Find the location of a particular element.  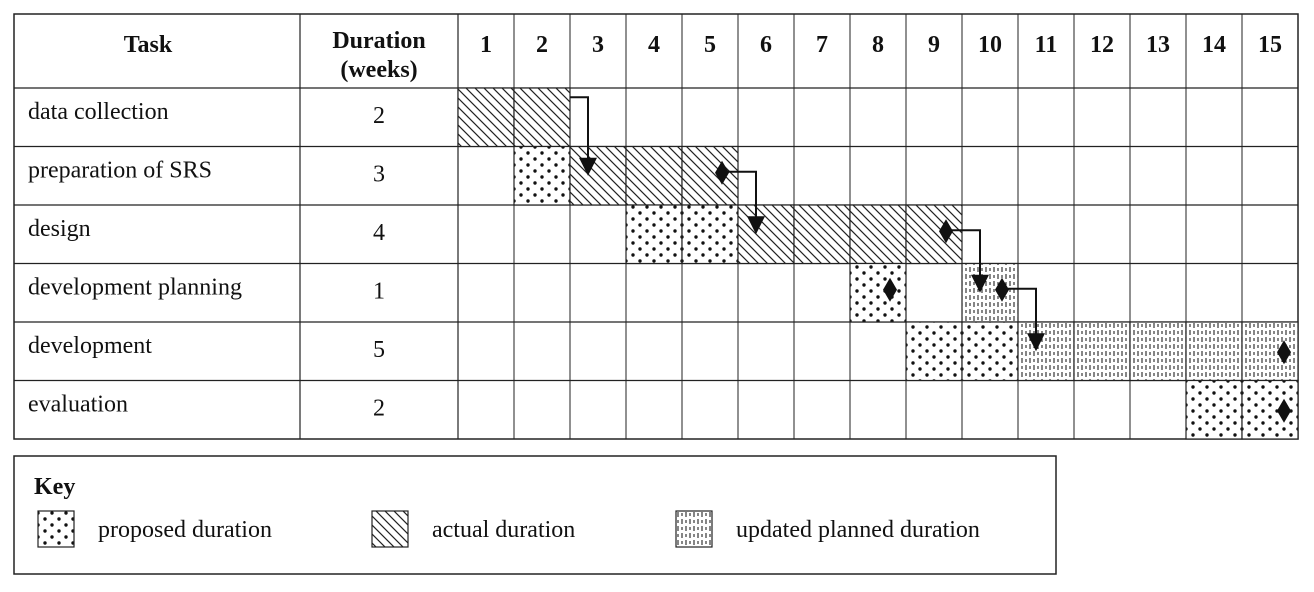

task-duration: 3 is located at coordinates (379, 175).